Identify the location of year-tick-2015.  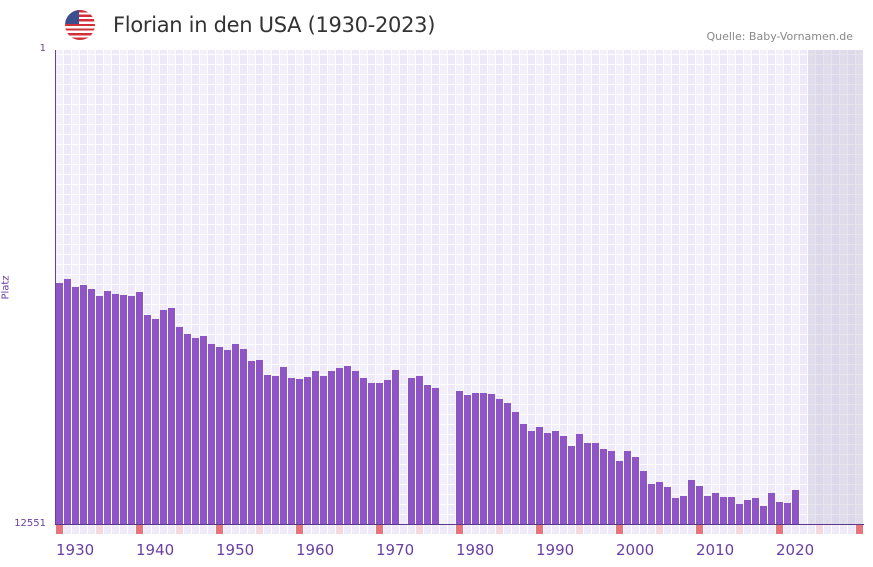
(739, 529).